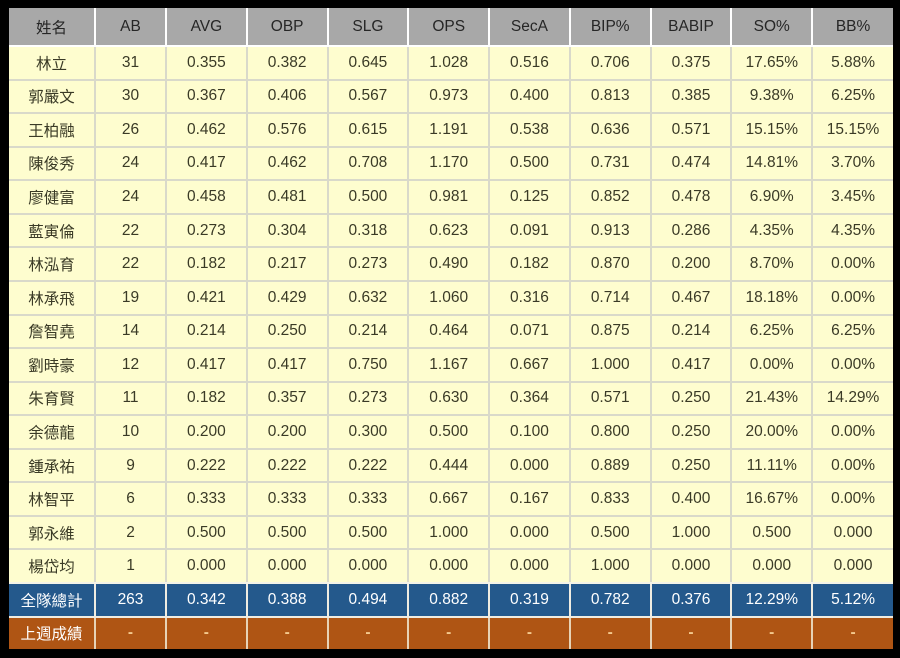  I want to click on stat-cell: 0.467, so click(691, 298).